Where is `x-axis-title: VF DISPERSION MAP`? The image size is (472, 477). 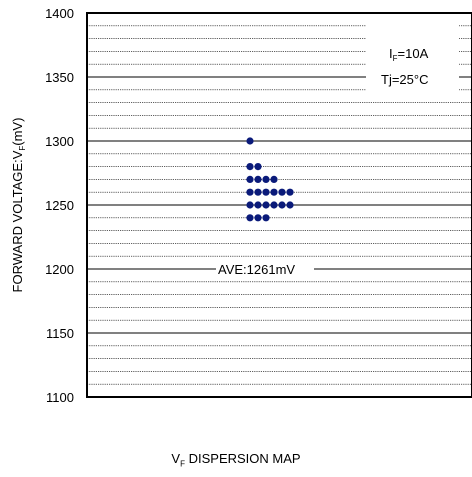
x-axis-title: VF DISPERSION MAP is located at coordinates (236, 460).